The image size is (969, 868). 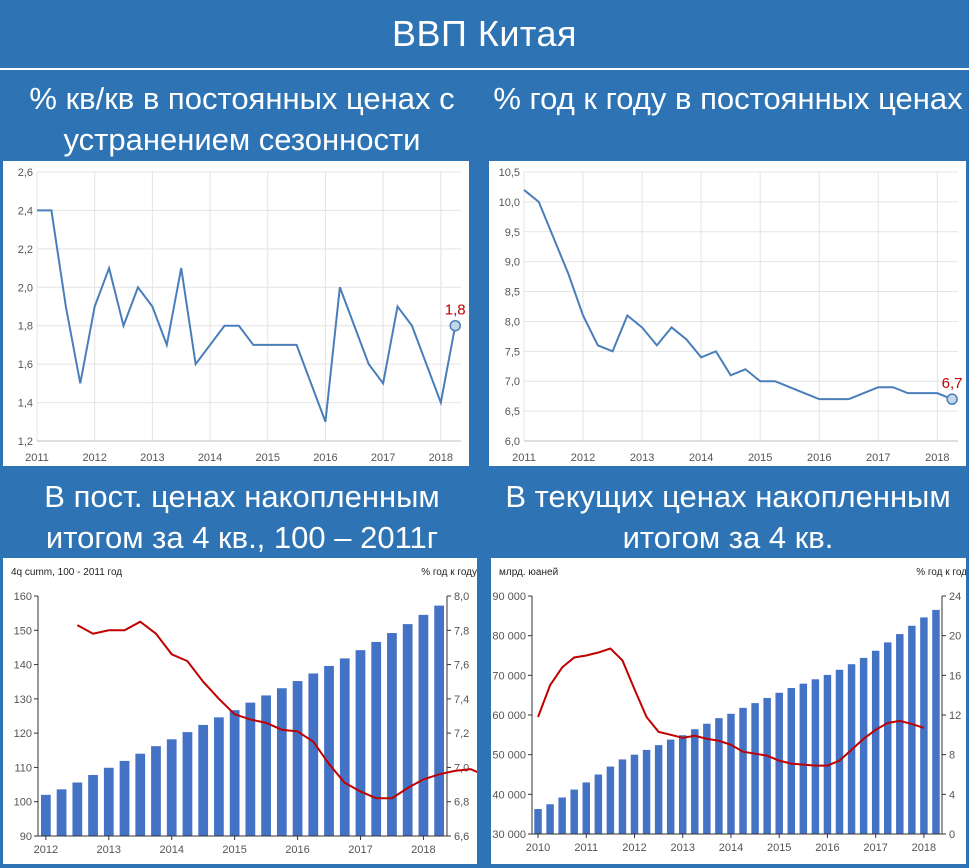 What do you see at coordinates (512, 442) in the screenshot?
I see `y-tick-label: 6,0` at bounding box center [512, 442].